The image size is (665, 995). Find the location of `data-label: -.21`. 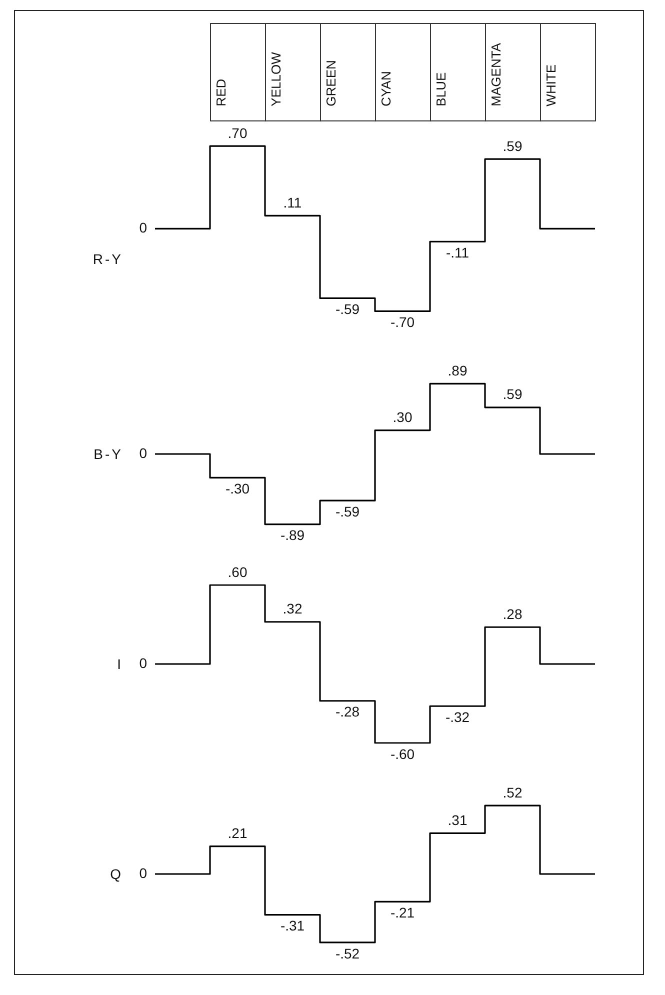

data-label: -.21 is located at coordinates (402, 912).